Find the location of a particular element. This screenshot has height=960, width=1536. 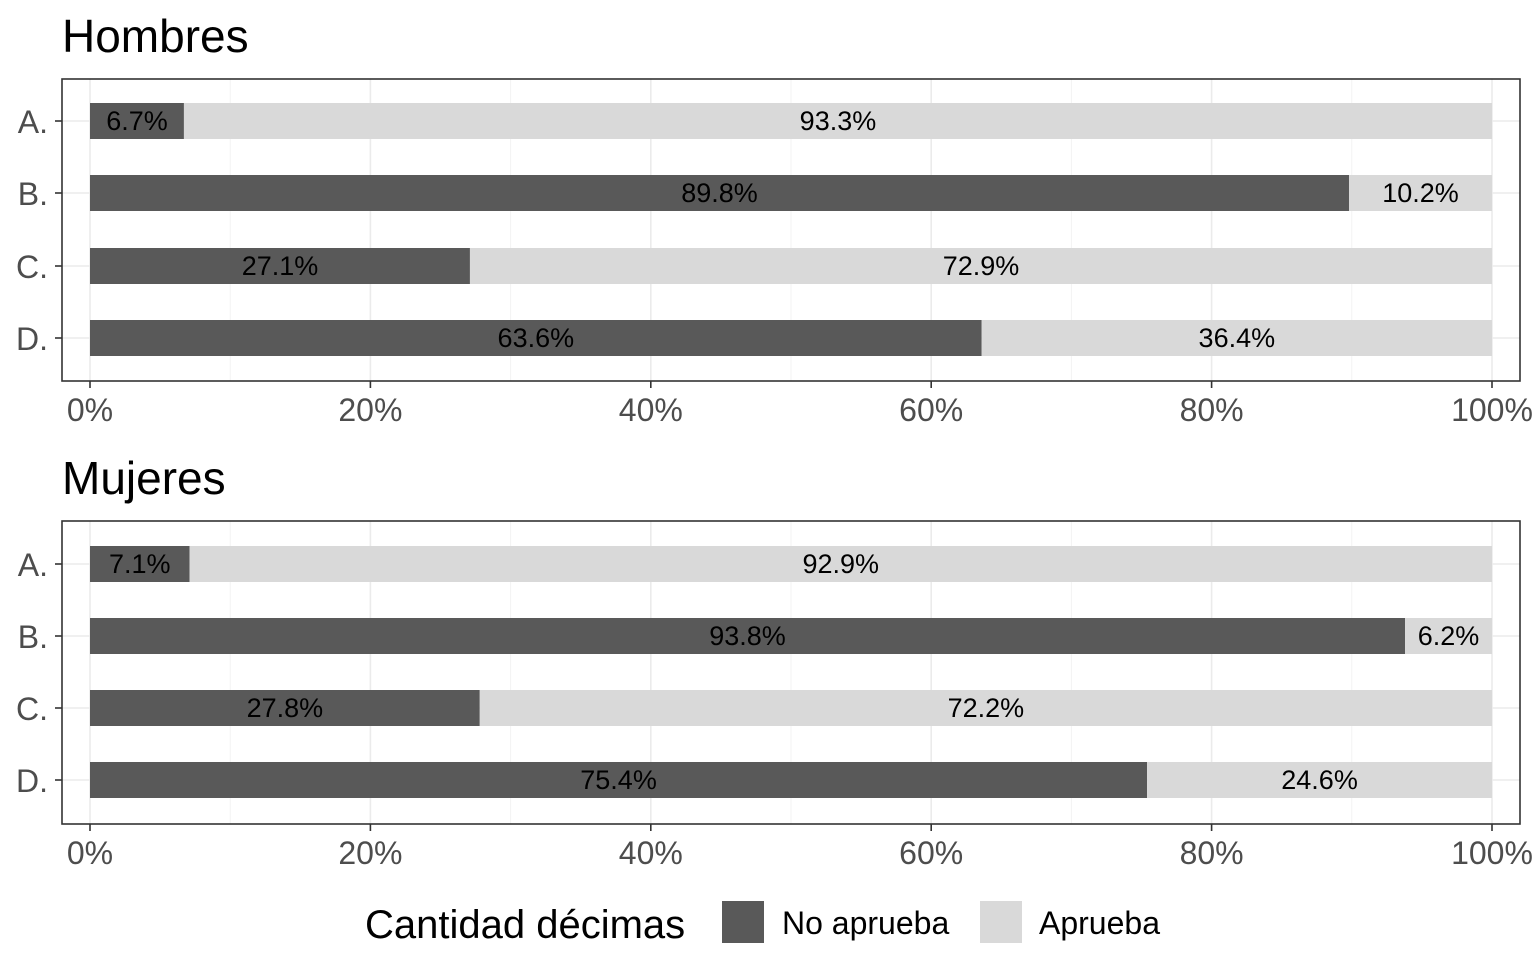

data-label: 92.9% is located at coordinates (840, 564).